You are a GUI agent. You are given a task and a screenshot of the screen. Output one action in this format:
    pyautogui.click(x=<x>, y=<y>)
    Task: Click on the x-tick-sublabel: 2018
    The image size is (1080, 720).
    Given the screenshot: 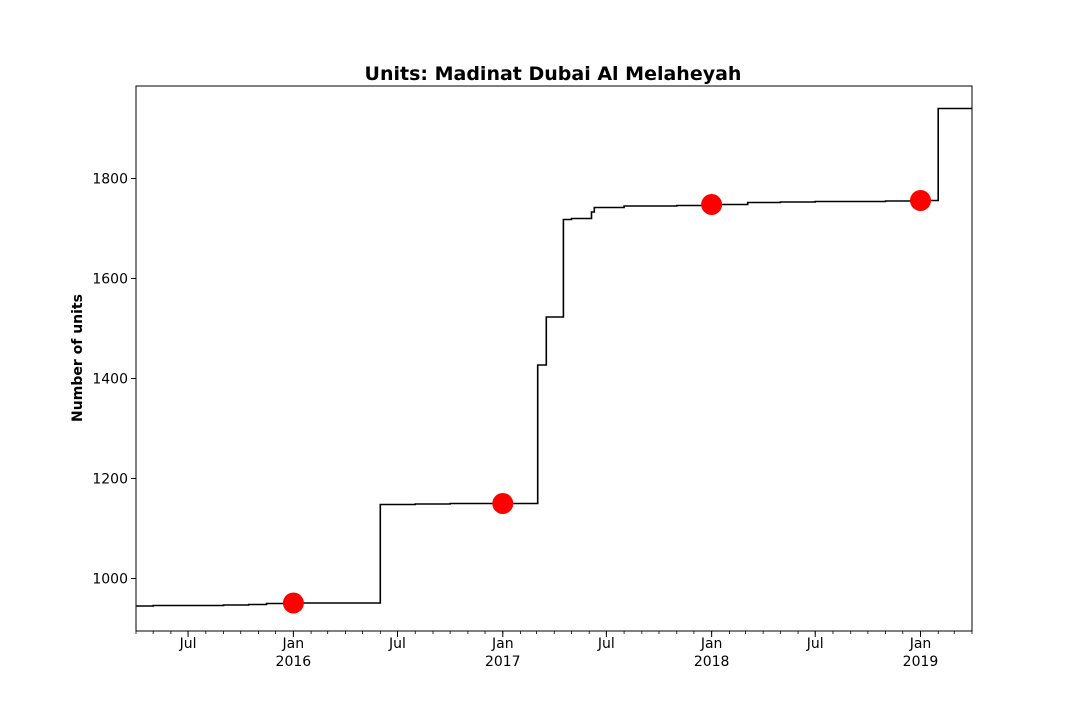 What is the action you would take?
    pyautogui.click(x=712, y=662)
    